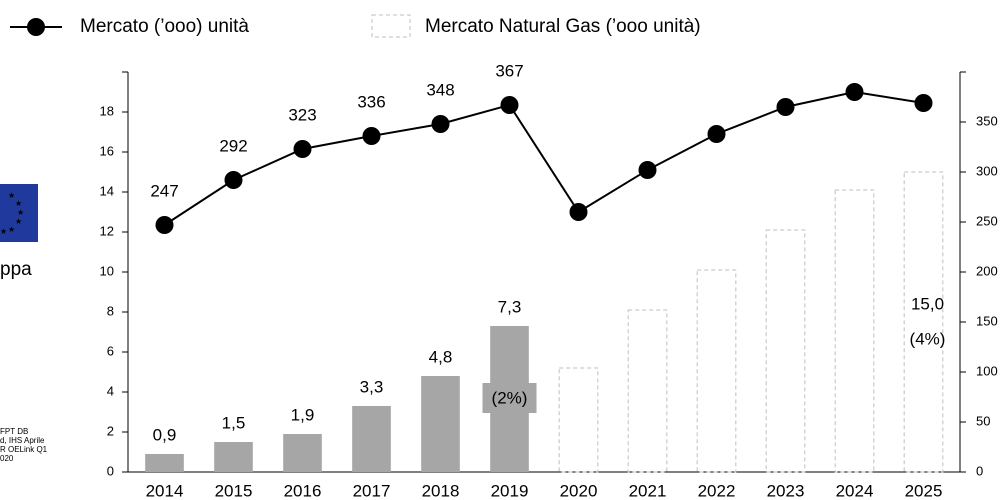 Image resolution: width=1005 pixels, height=500 pixels. What do you see at coordinates (510, 490) in the screenshot?
I see `x-tick-label: 2019` at bounding box center [510, 490].